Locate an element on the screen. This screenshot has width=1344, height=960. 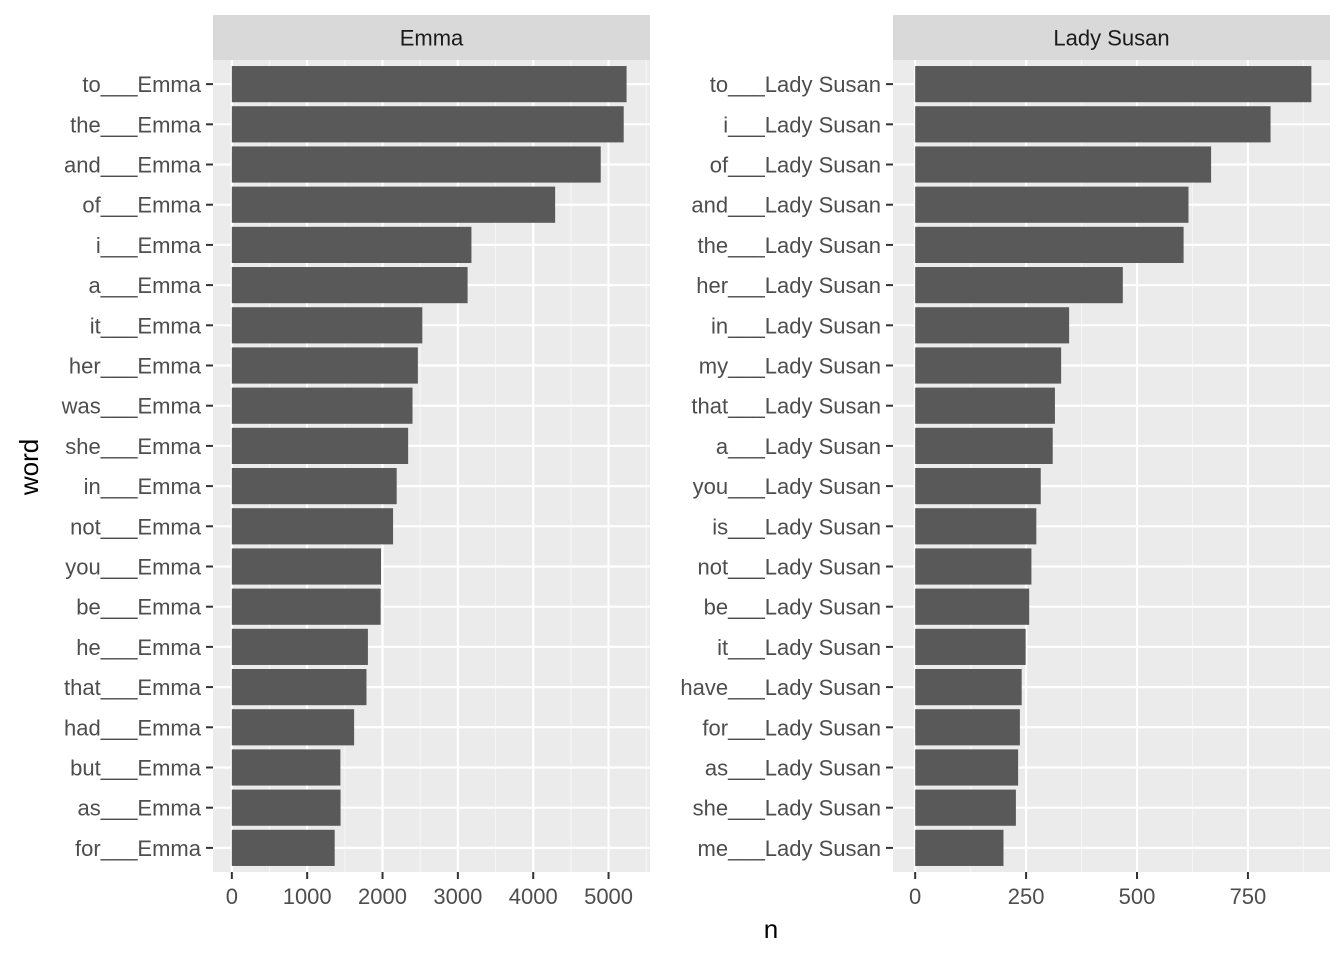
y-tick-label: as___Emma is located at coordinates (139, 808).